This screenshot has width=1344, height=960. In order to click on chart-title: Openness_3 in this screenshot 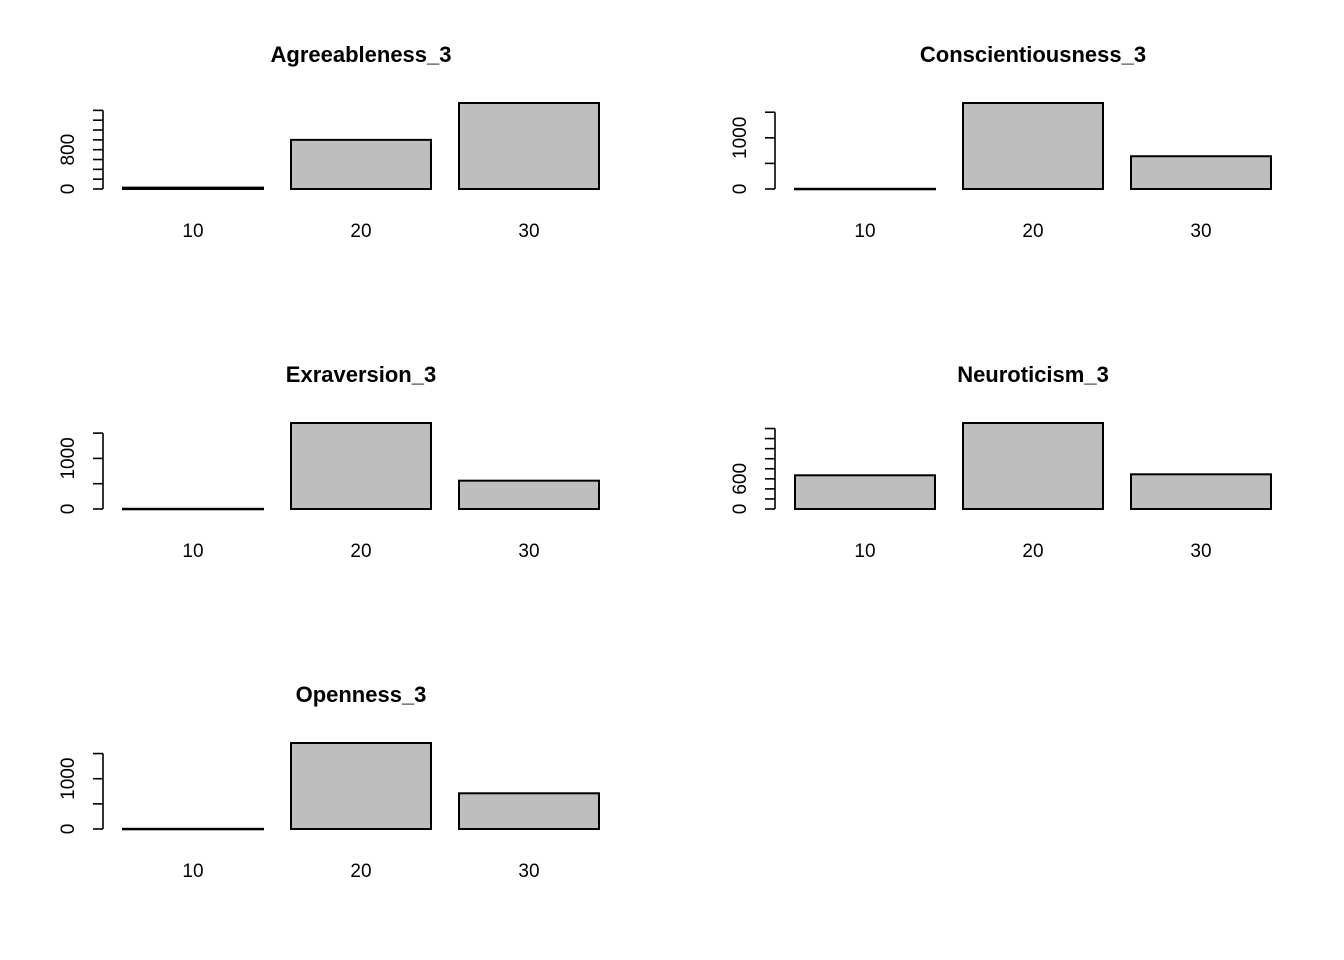, I will do `click(361, 694)`.